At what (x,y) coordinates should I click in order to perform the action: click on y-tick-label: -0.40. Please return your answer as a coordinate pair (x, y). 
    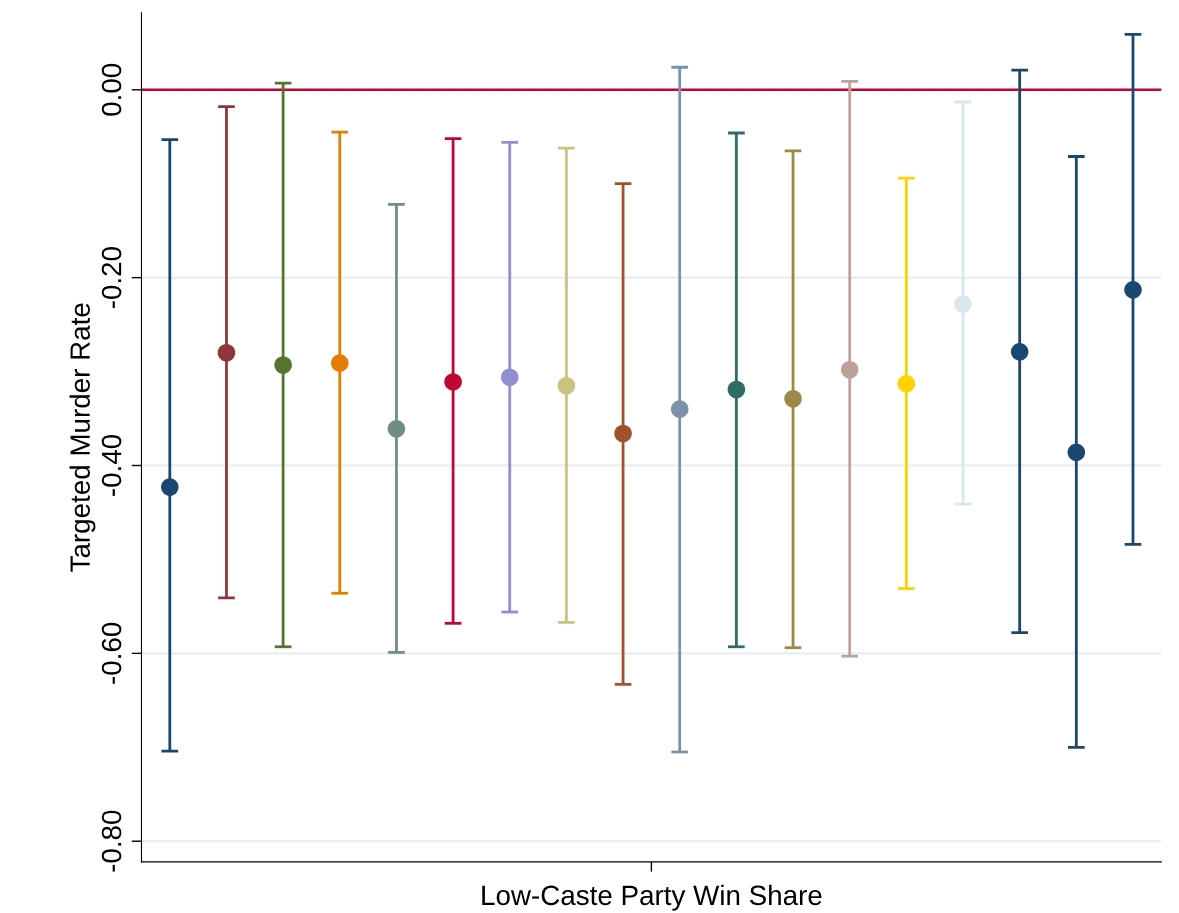
    Looking at the image, I should click on (111, 465).